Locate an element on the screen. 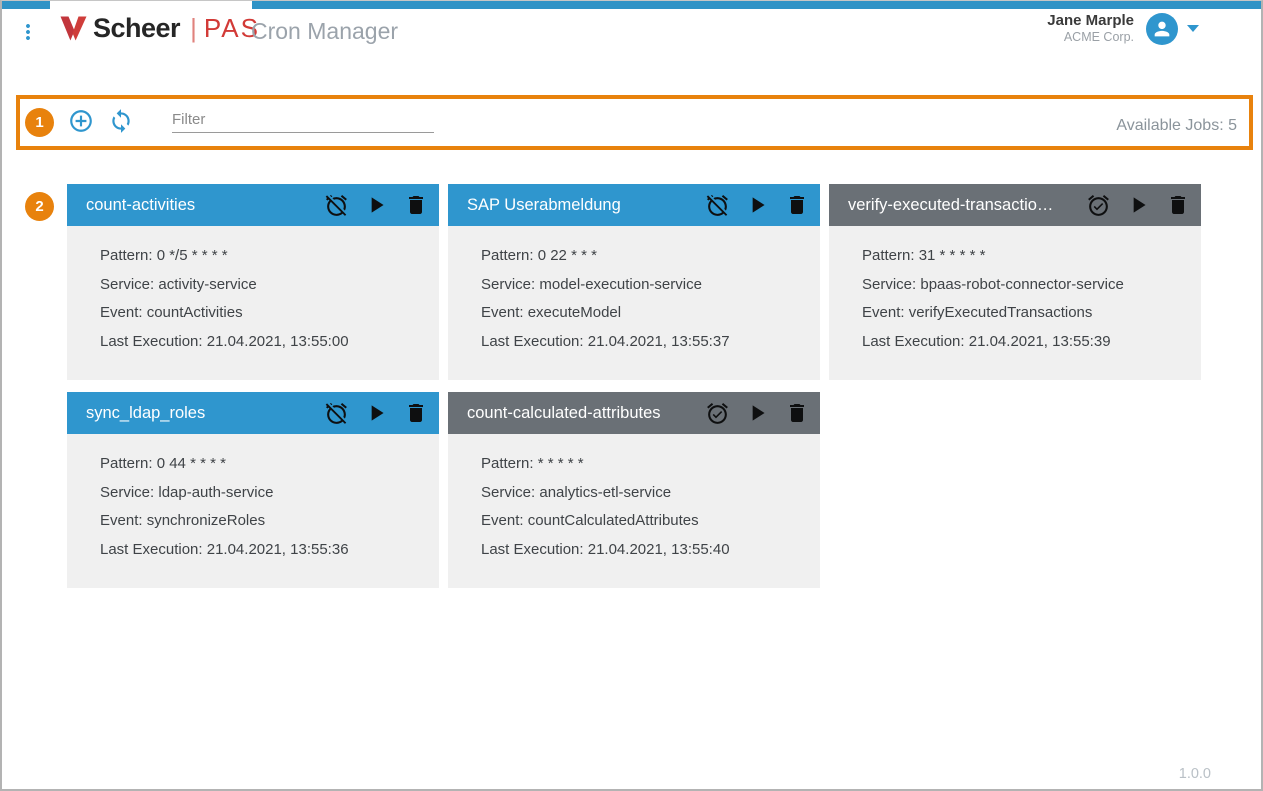  app-version: 1.0.0 is located at coordinates (1194, 774).